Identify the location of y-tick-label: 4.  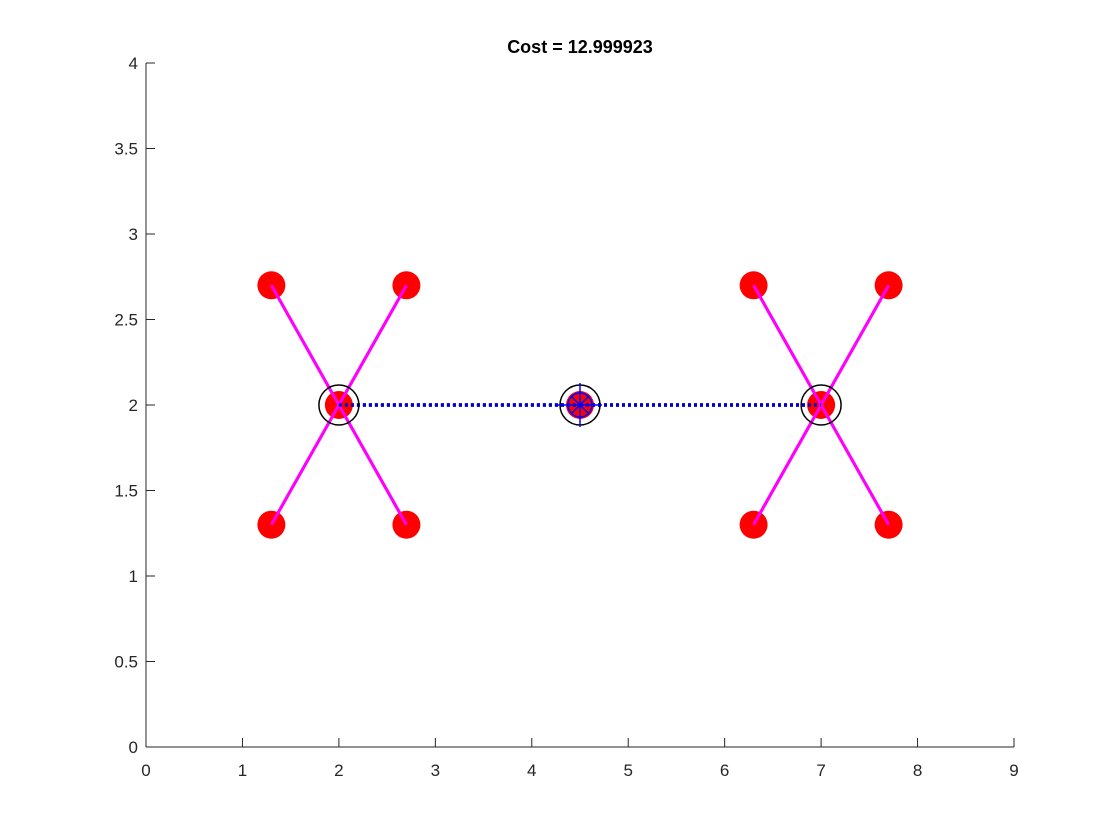
(133, 63).